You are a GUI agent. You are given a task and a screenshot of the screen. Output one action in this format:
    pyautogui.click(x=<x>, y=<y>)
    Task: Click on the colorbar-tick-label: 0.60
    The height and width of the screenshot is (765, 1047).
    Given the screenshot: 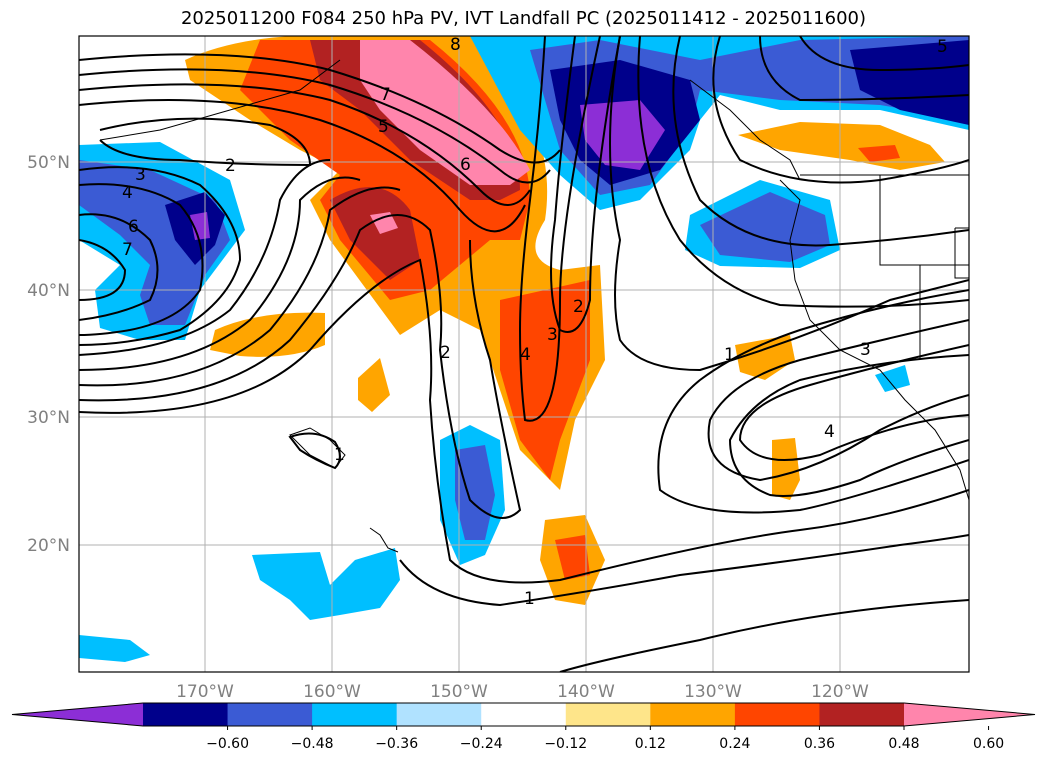 What is the action you would take?
    pyautogui.click(x=988, y=744)
    